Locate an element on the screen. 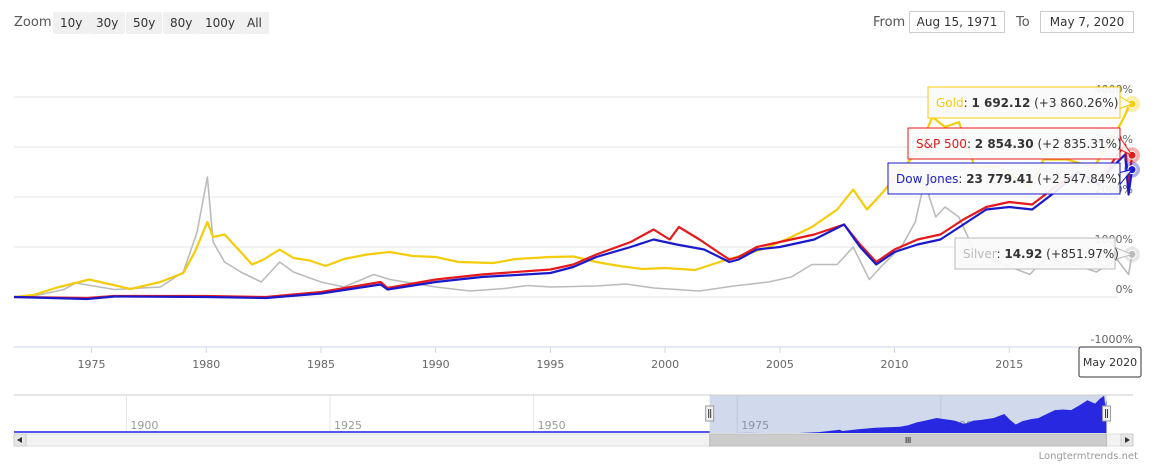  zoom-label: Zoom is located at coordinates (33, 22).